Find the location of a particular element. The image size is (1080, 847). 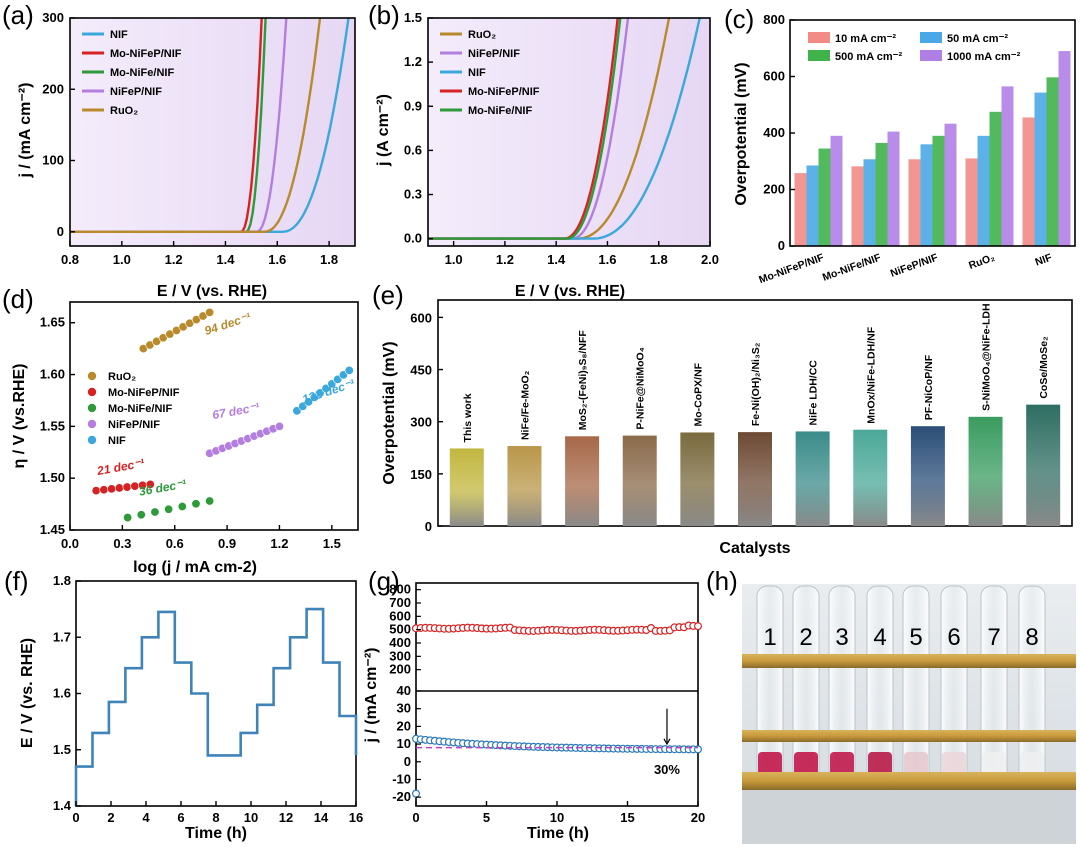

catalyst-label: Fe-Ni(OH)₂/Ni₃S₂ is located at coordinates (756, 384).